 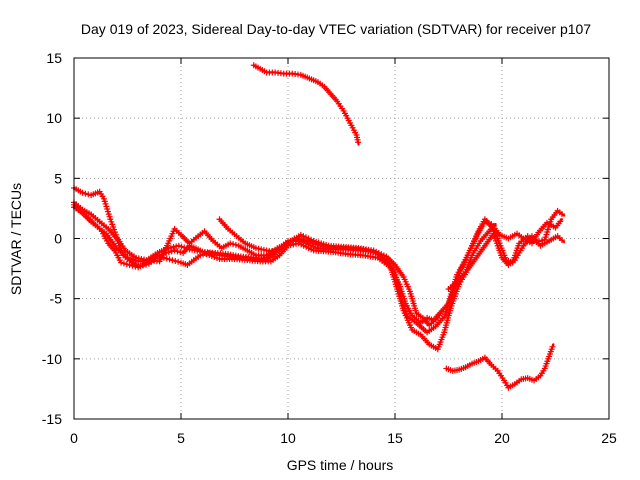 What do you see at coordinates (54, 118) in the screenshot?
I see `y-tick-label: 10` at bounding box center [54, 118].